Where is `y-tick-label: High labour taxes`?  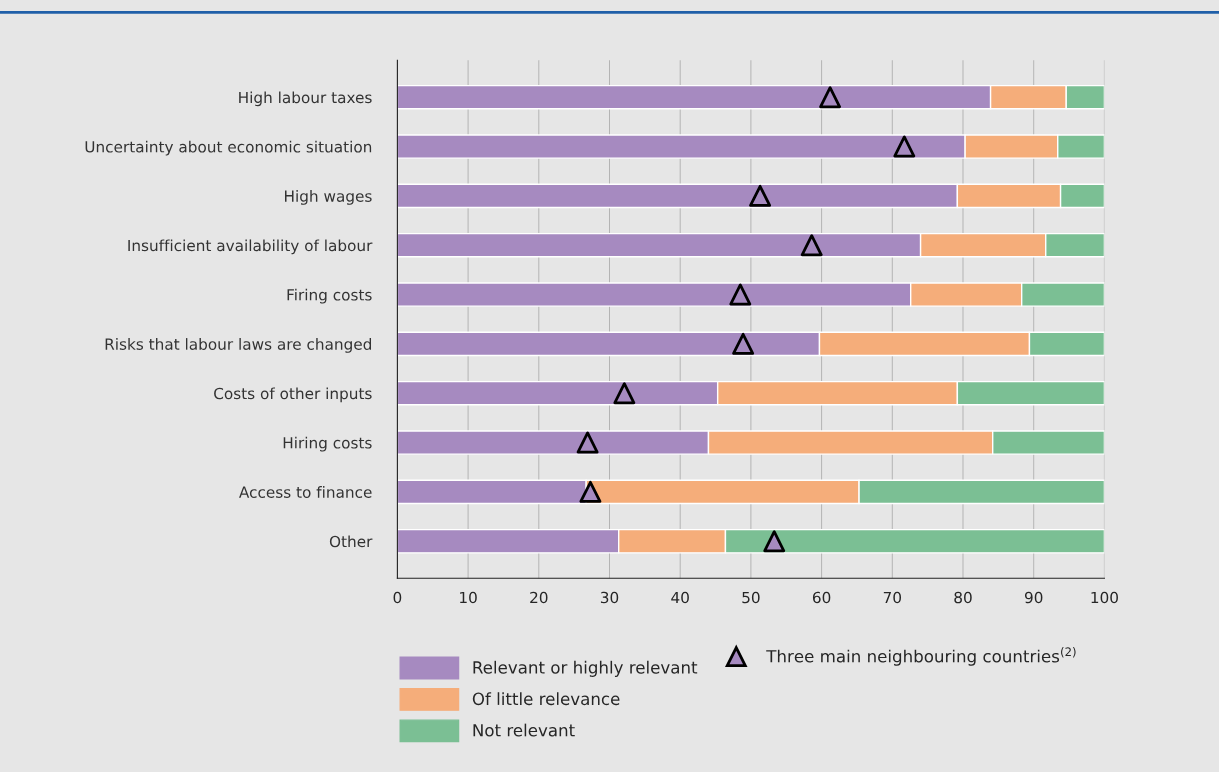 y-tick-label: High labour taxes is located at coordinates (305, 99).